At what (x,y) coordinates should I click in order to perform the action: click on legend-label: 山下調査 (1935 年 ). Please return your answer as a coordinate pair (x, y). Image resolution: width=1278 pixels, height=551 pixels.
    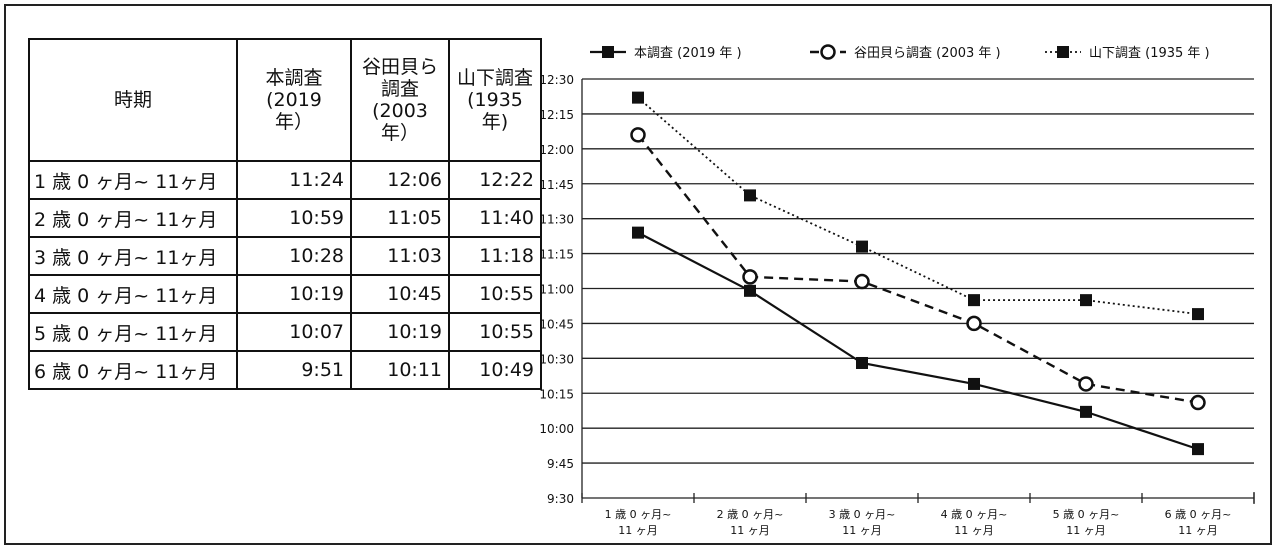
    Looking at the image, I should click on (1149, 53).